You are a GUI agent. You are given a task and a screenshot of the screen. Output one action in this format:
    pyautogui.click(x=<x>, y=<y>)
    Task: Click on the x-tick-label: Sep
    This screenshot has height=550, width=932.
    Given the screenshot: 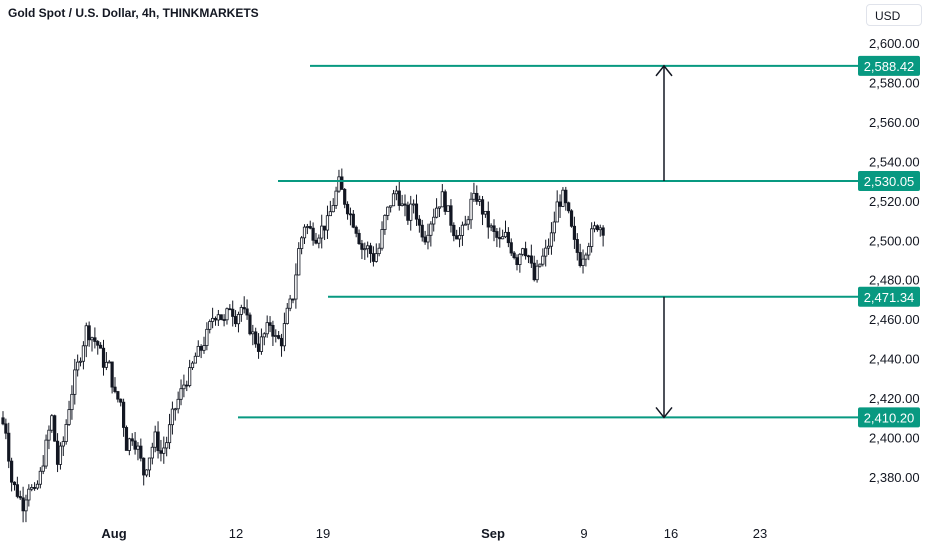 What is the action you would take?
    pyautogui.click(x=493, y=533)
    